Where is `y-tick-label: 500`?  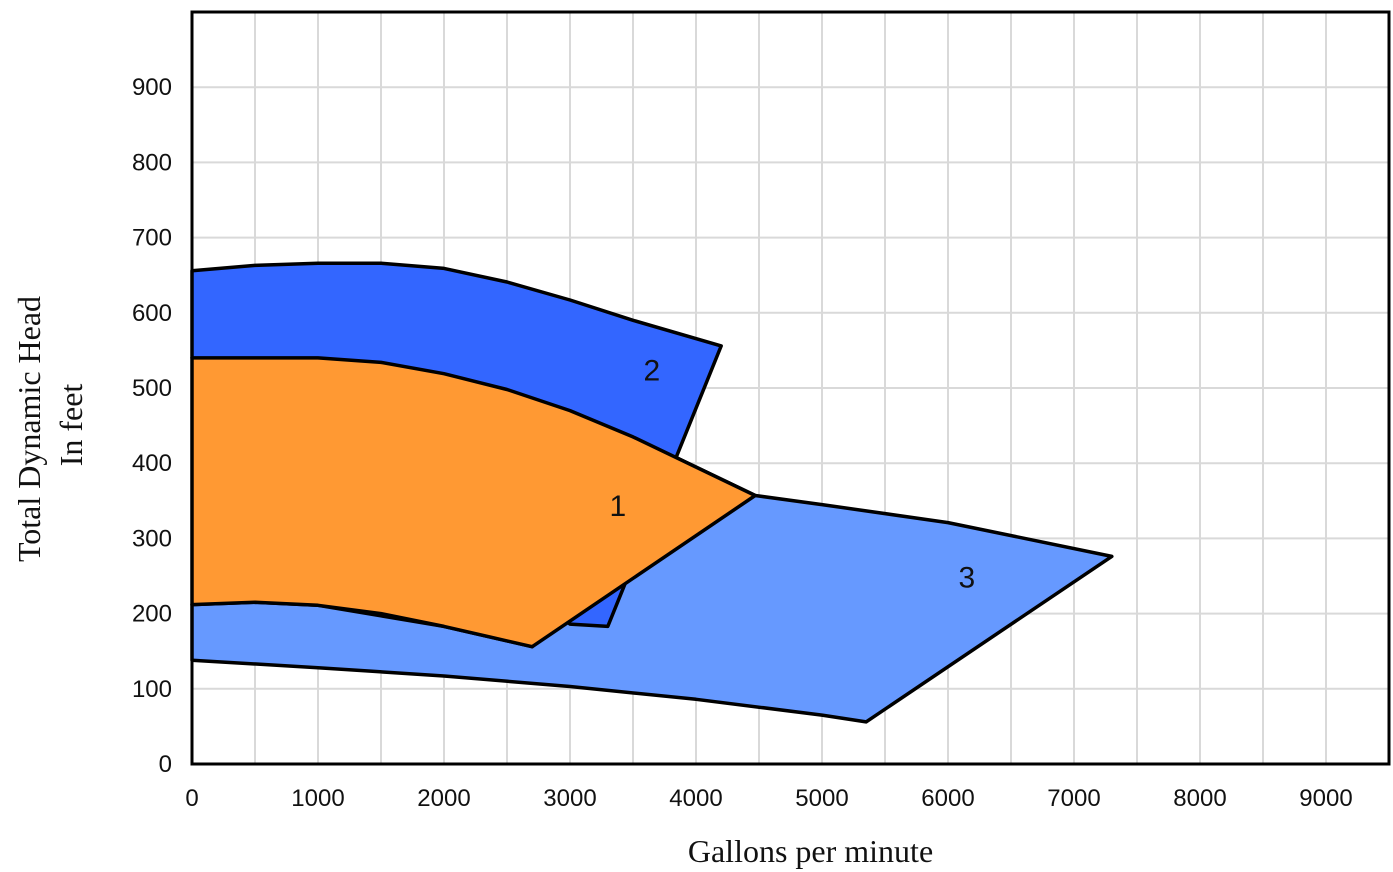 y-tick-label: 500 is located at coordinates (152, 388).